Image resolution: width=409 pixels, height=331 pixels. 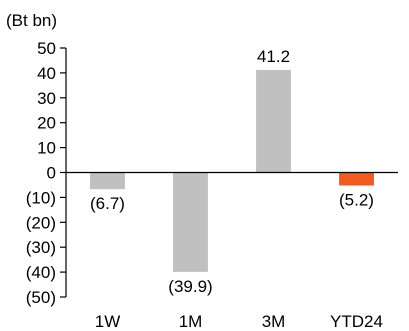 What do you see at coordinates (46, 148) in the screenshot?
I see `y-tick-label: 10` at bounding box center [46, 148].